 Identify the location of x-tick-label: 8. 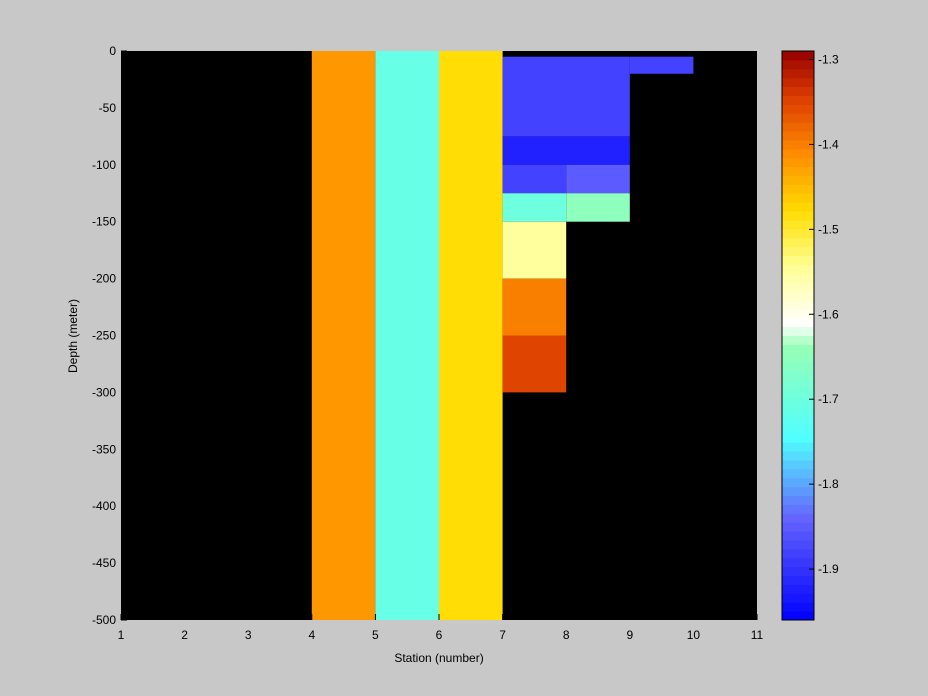
(566, 635).